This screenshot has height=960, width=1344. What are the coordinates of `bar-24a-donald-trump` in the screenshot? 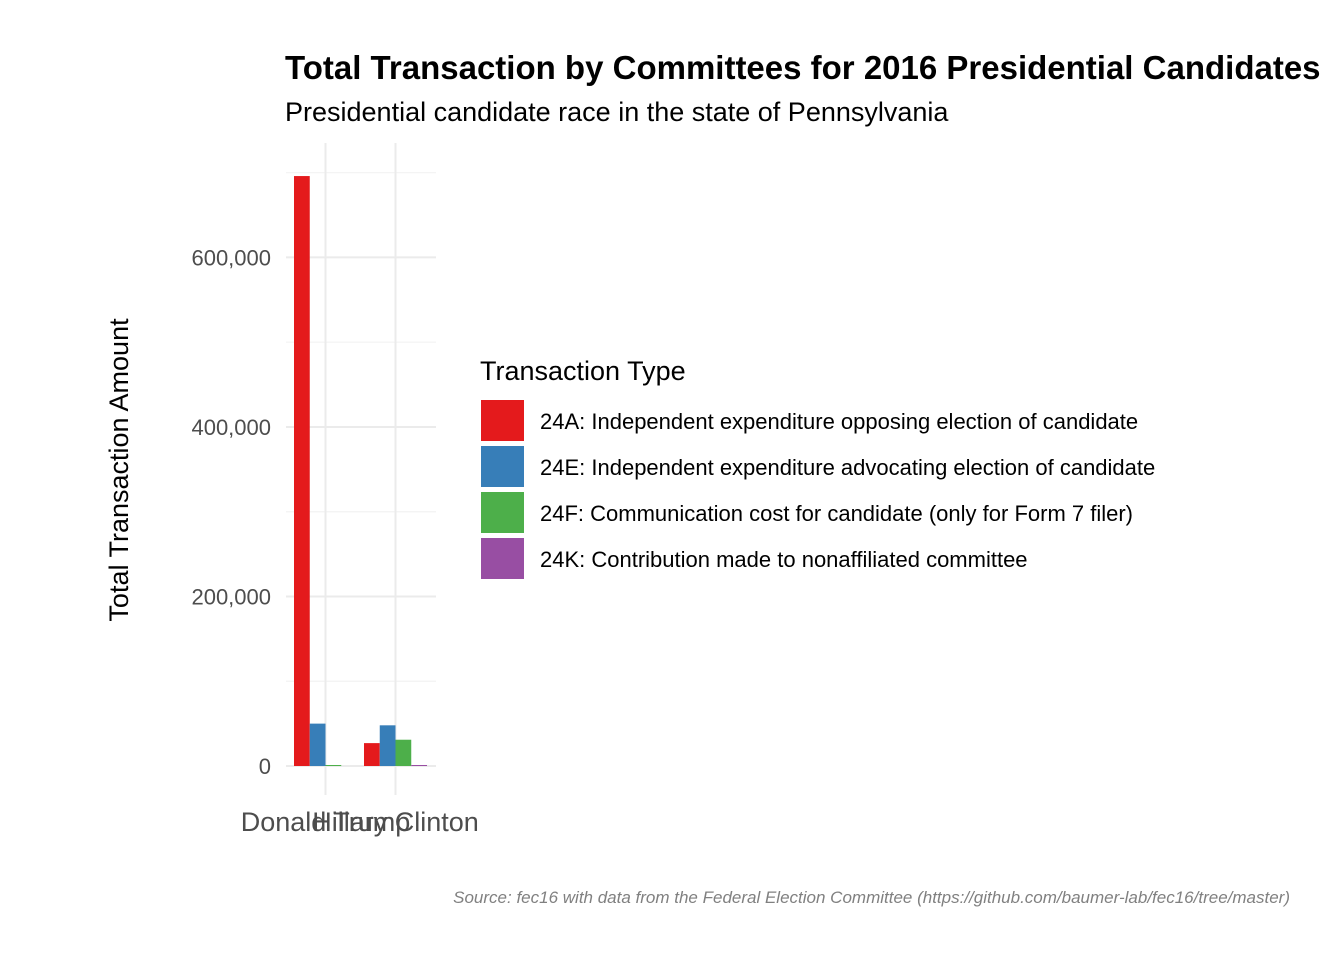 It's located at (302, 471).